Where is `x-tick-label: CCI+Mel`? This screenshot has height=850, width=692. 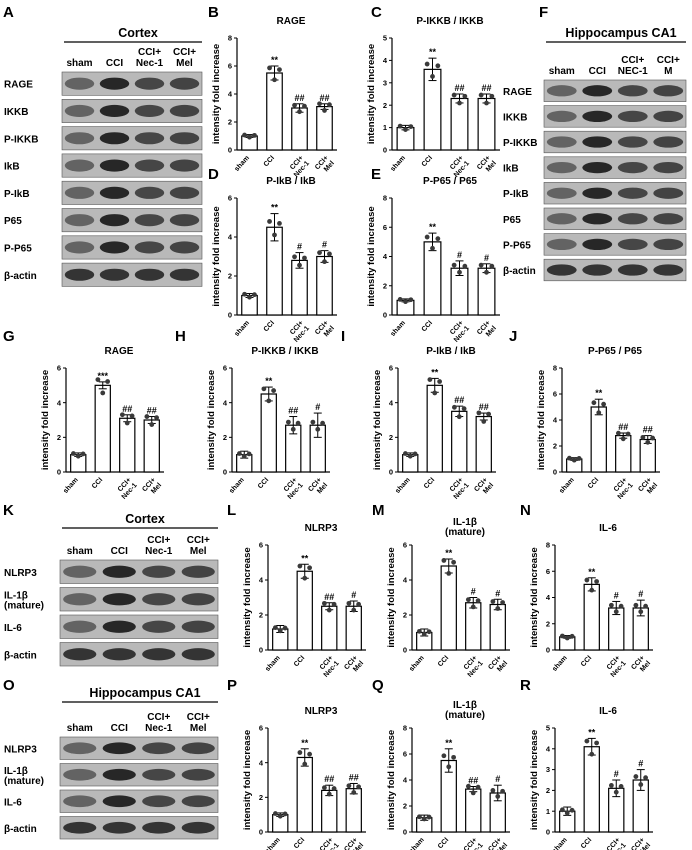 x-tick-label: CCI+Mel is located at coordinates (318, 488).